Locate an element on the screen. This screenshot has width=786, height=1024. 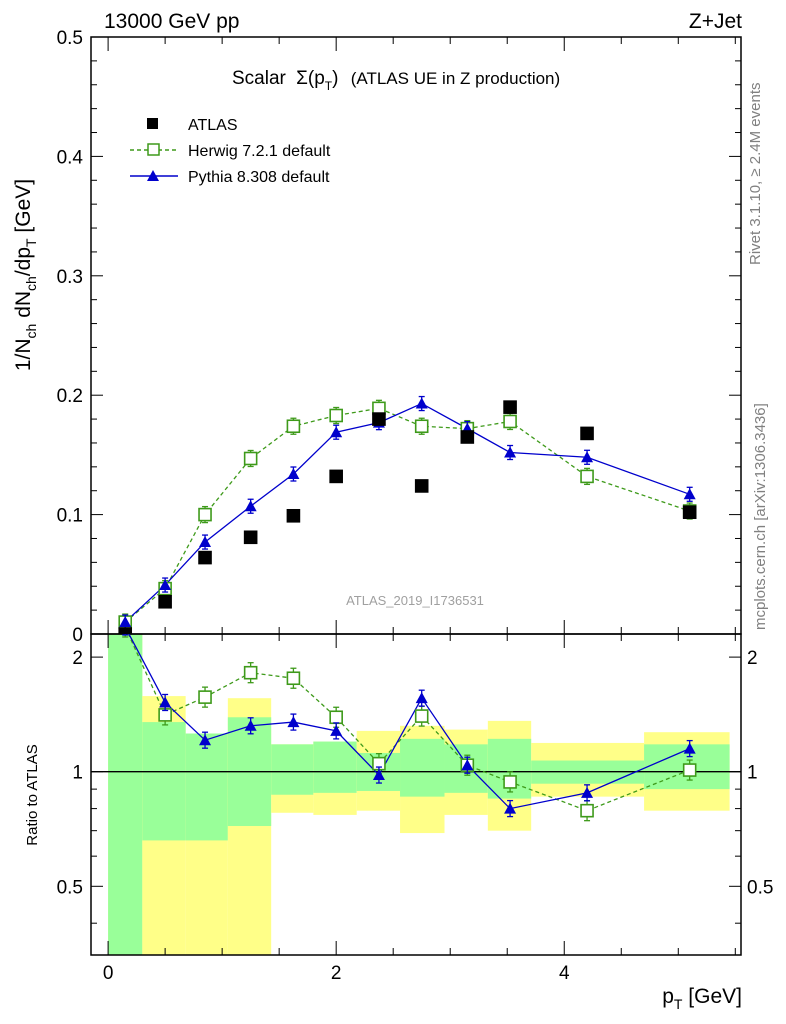
rivet-label: Rivet 3.1.10, ≥ 2.4M events is located at coordinates (755, 174).